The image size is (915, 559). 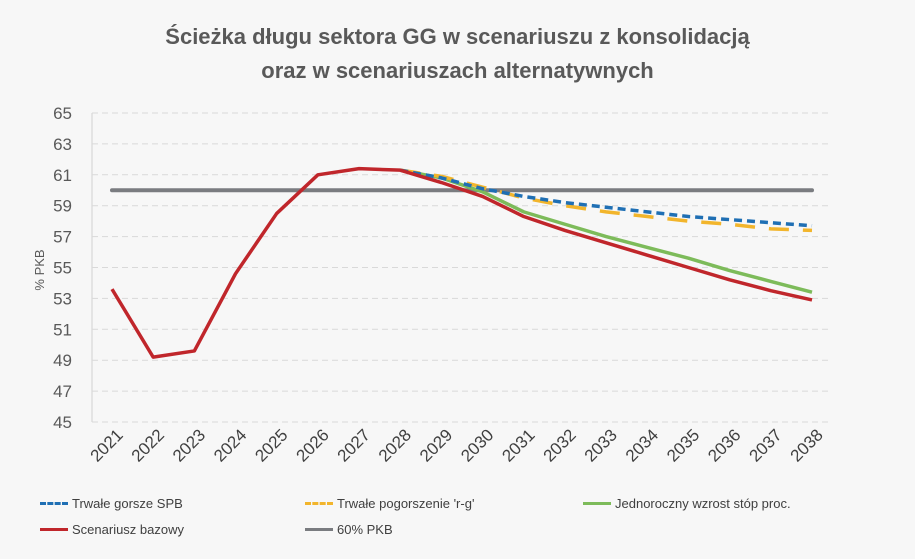 I want to click on legend-item-60-pkb: 60% PKB, so click(x=349, y=529).